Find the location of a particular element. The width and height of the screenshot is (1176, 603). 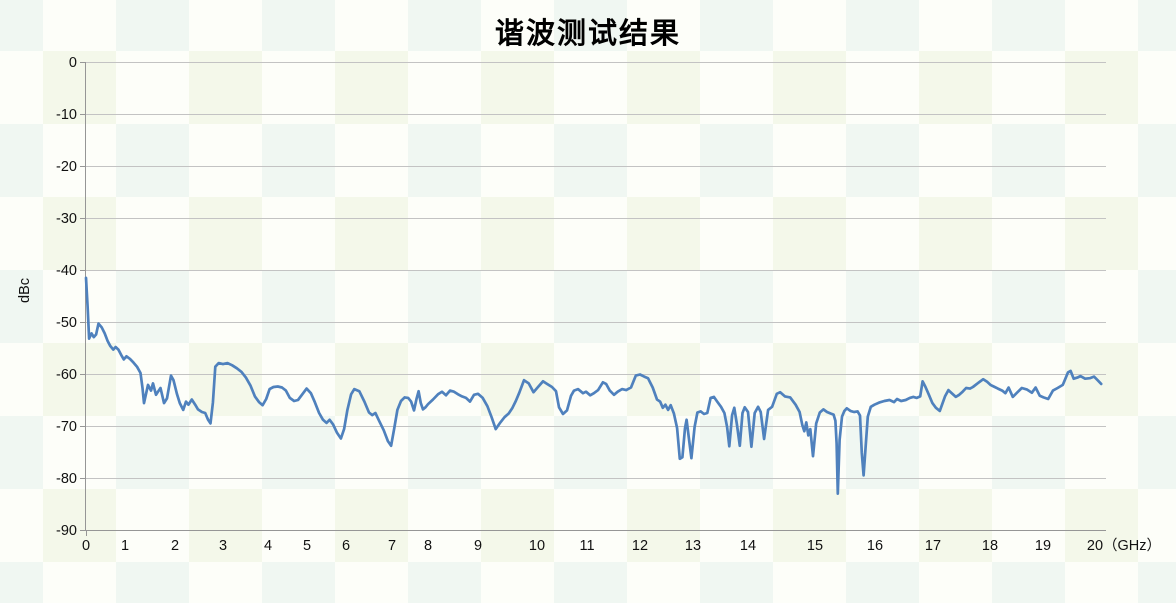

x-tick-label: 18 is located at coordinates (990, 546).